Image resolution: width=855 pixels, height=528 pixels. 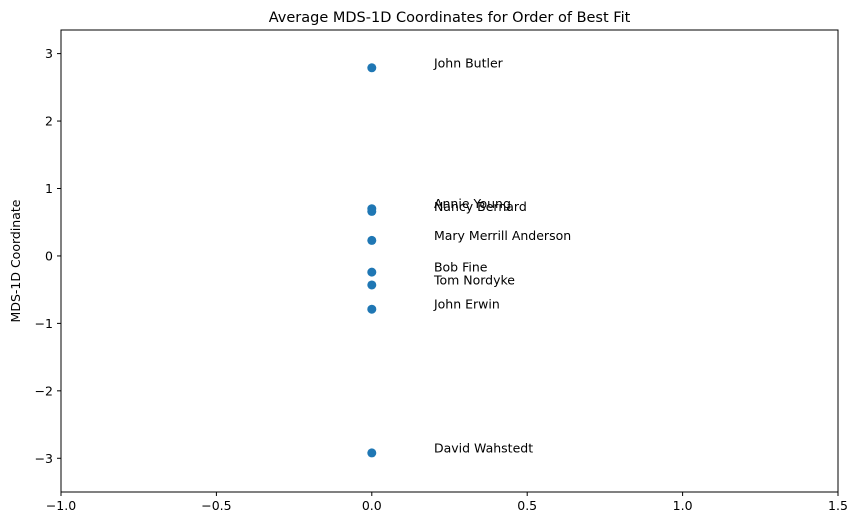 I want to click on y-tick-label: 0, so click(x=49, y=255).